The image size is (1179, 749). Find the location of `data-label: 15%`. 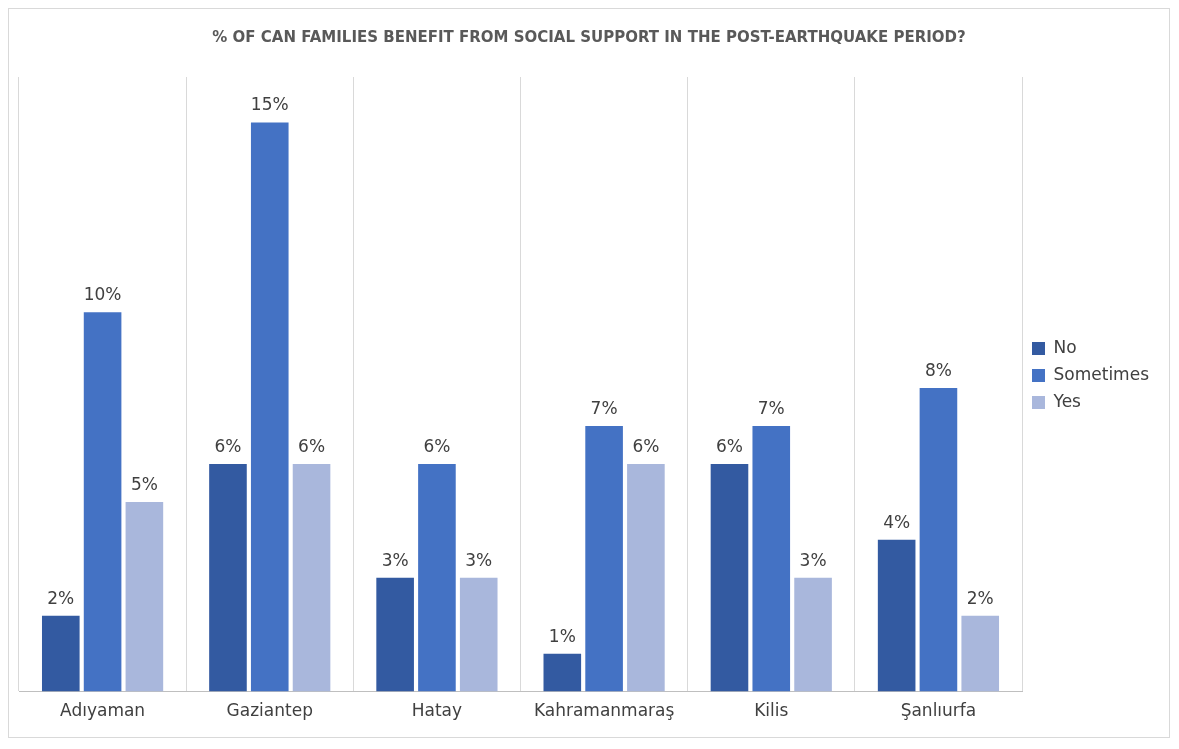

data-label: 15% is located at coordinates (269, 104).